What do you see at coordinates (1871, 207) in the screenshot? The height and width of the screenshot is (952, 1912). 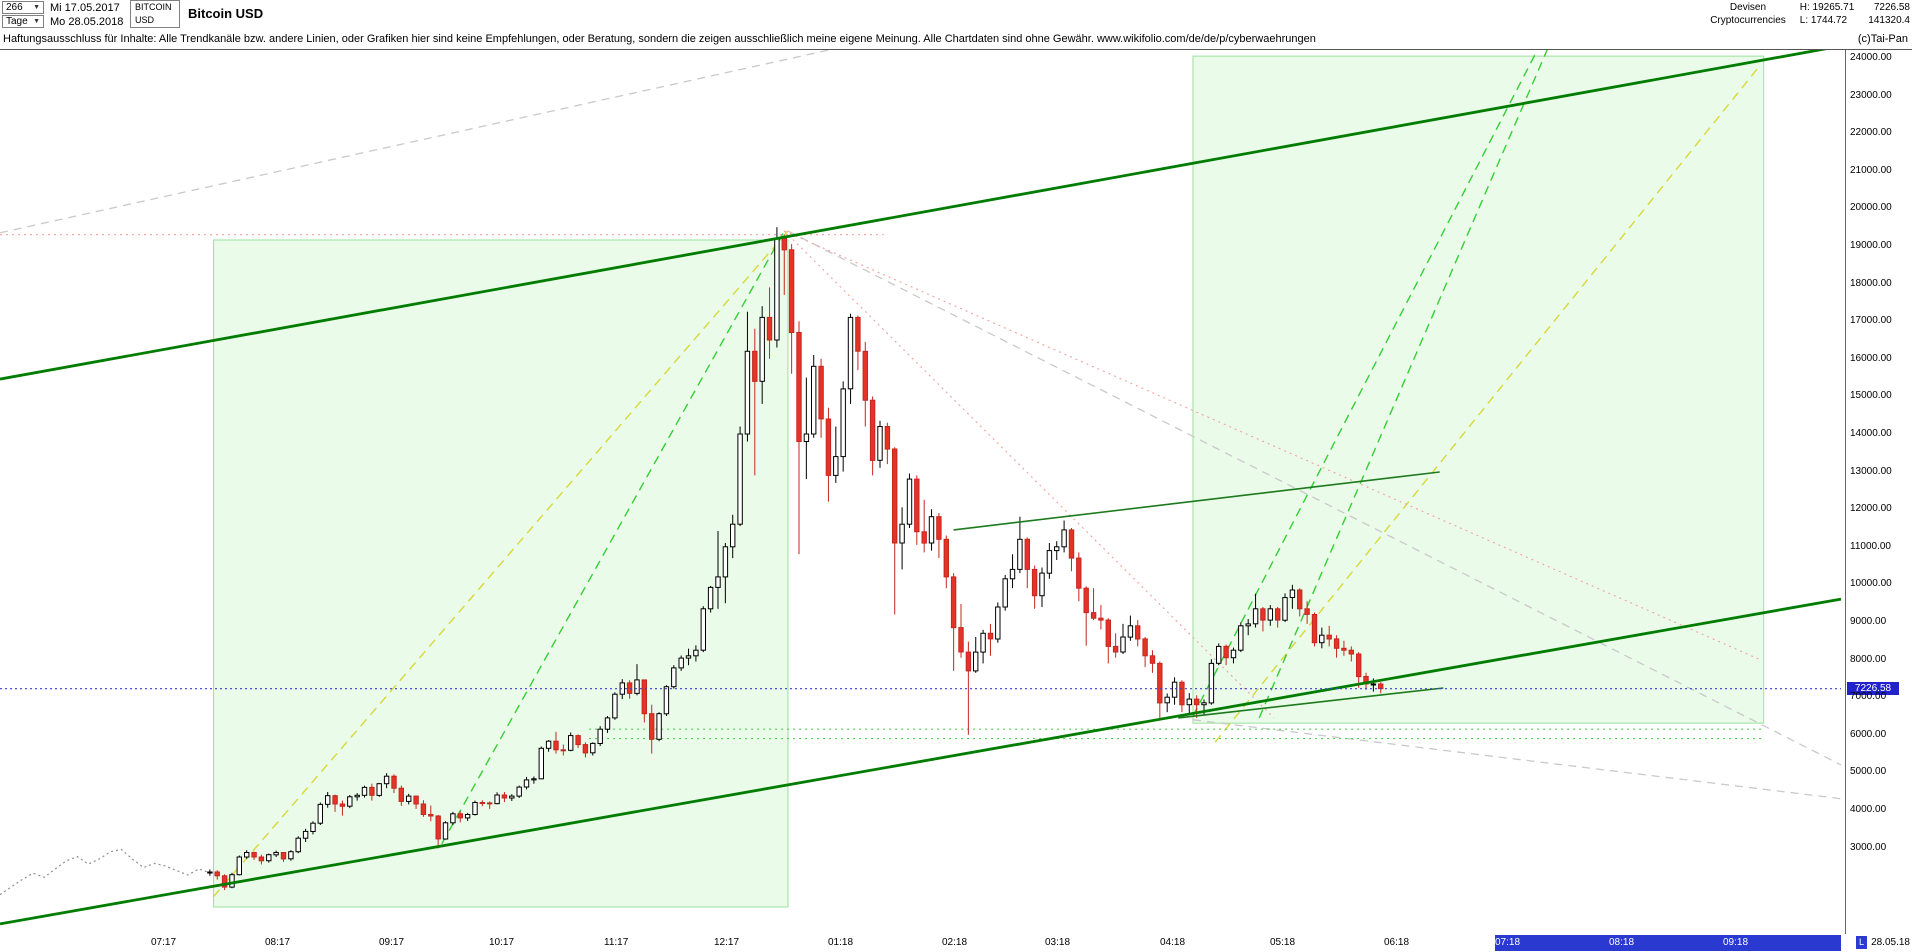 I see `y-axis-label: 20000.00` at bounding box center [1871, 207].